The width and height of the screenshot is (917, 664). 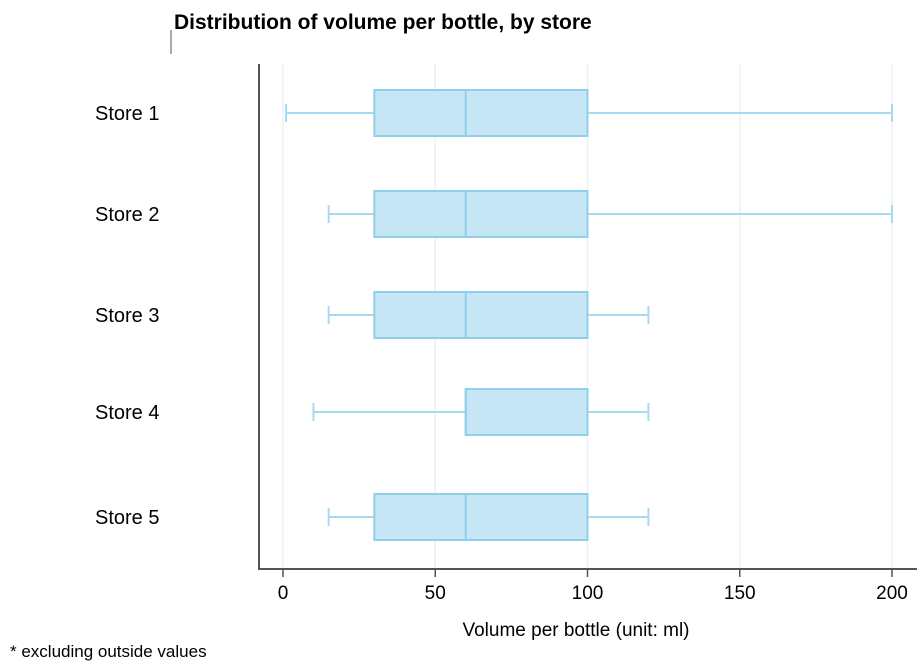 What do you see at coordinates (892, 593) in the screenshot?
I see `x-tick-label-200: 200` at bounding box center [892, 593].